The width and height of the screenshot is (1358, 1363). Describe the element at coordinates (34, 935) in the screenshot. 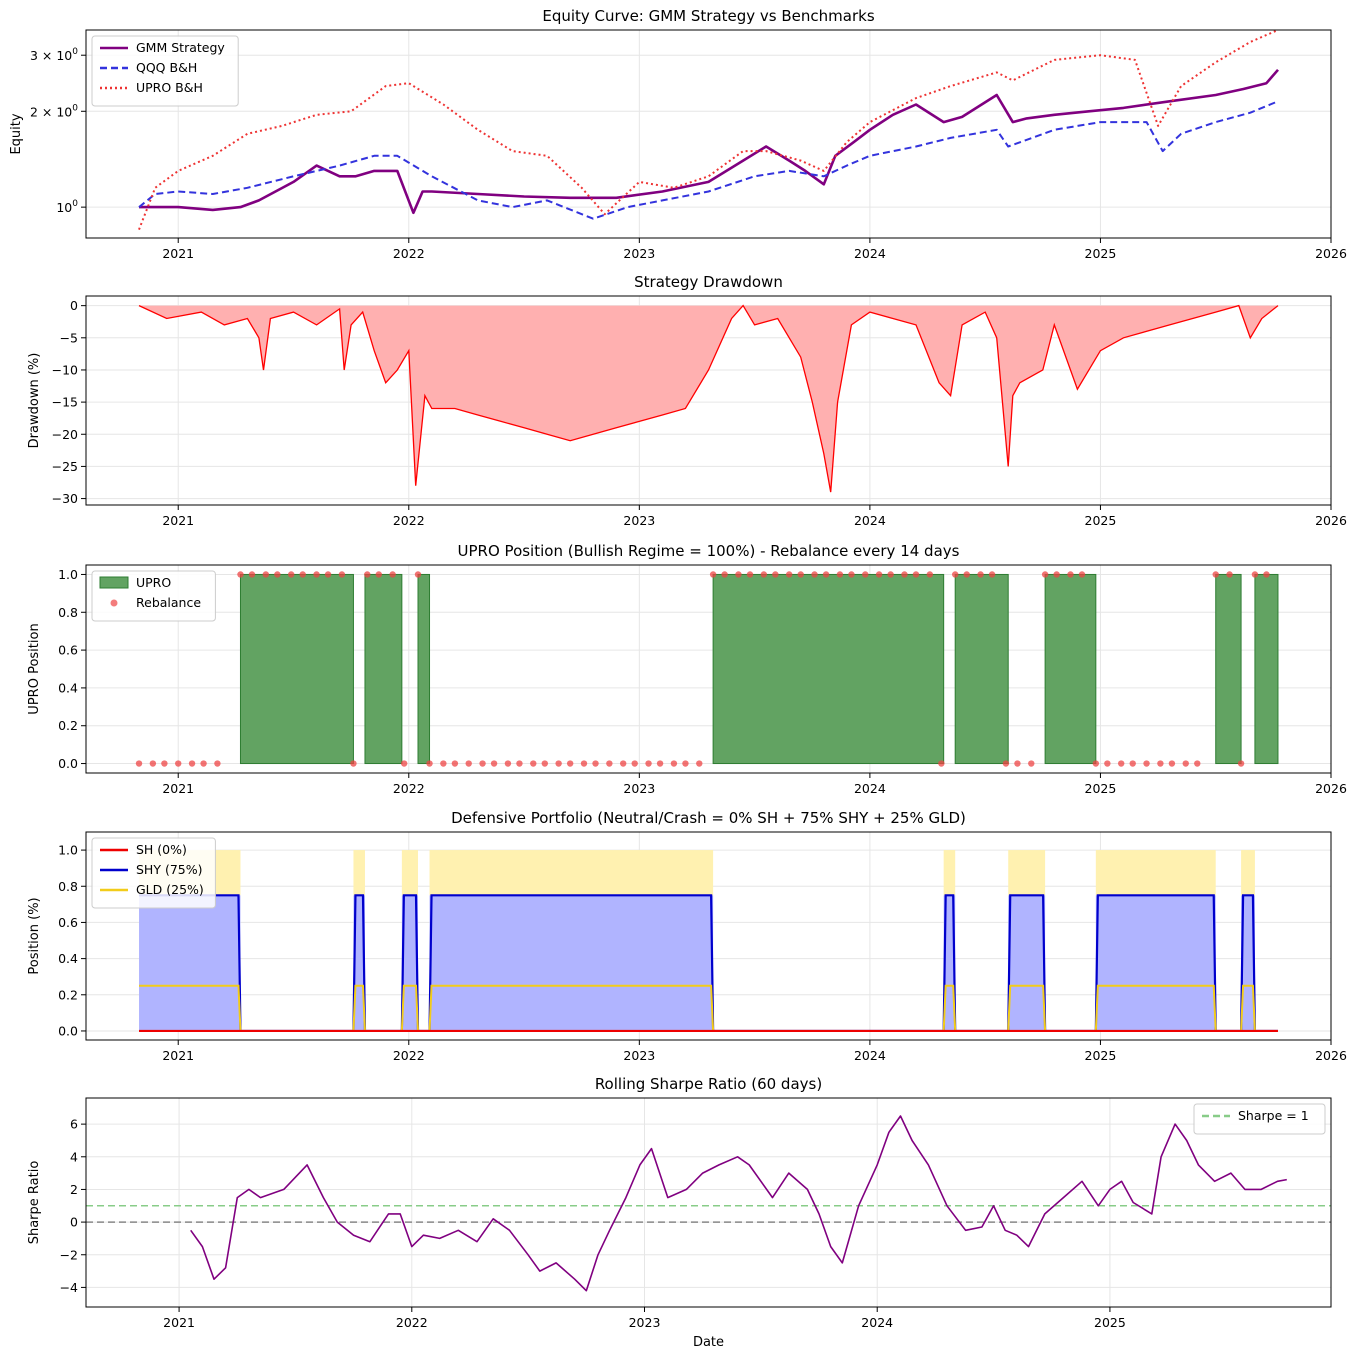

I see `y-axis-label: Position (%)` at that location.